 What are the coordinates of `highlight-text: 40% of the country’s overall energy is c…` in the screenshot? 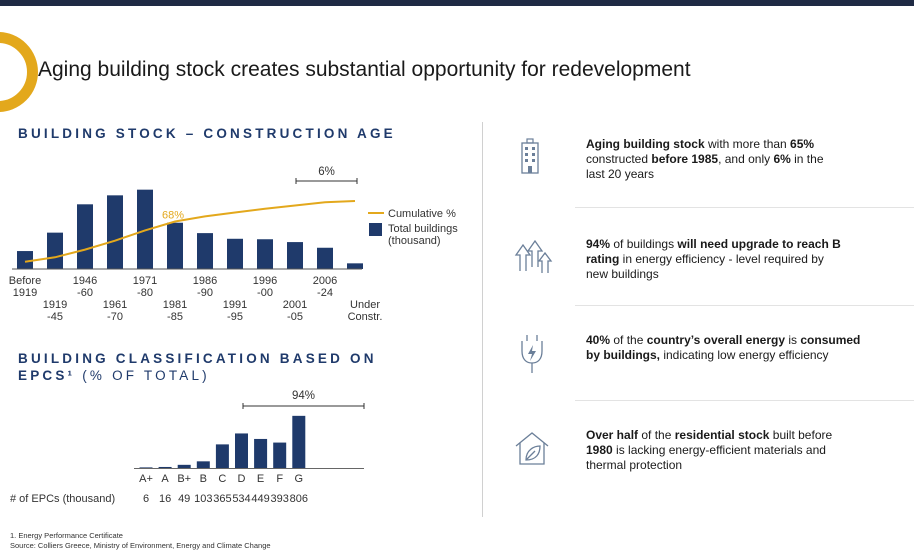 It's located at (750, 348).